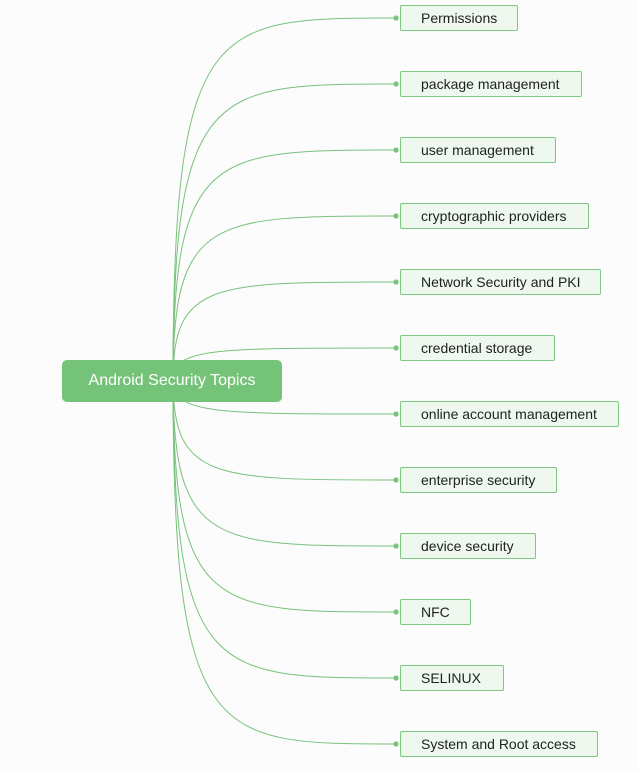 Image resolution: width=638 pixels, height=773 pixels. I want to click on link-endpoint-selinux, so click(396, 678).